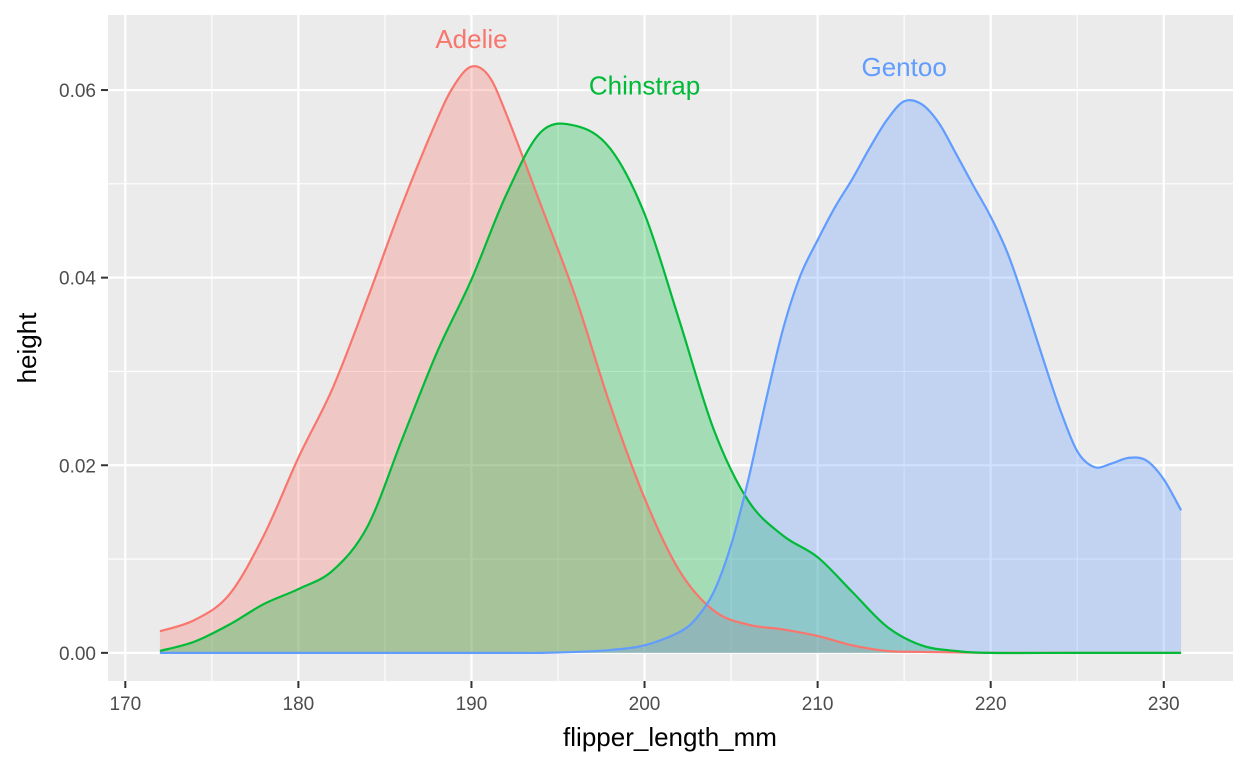 This screenshot has height=768, width=1248. I want to click on y-tick-label: 0.00, so click(77, 654).